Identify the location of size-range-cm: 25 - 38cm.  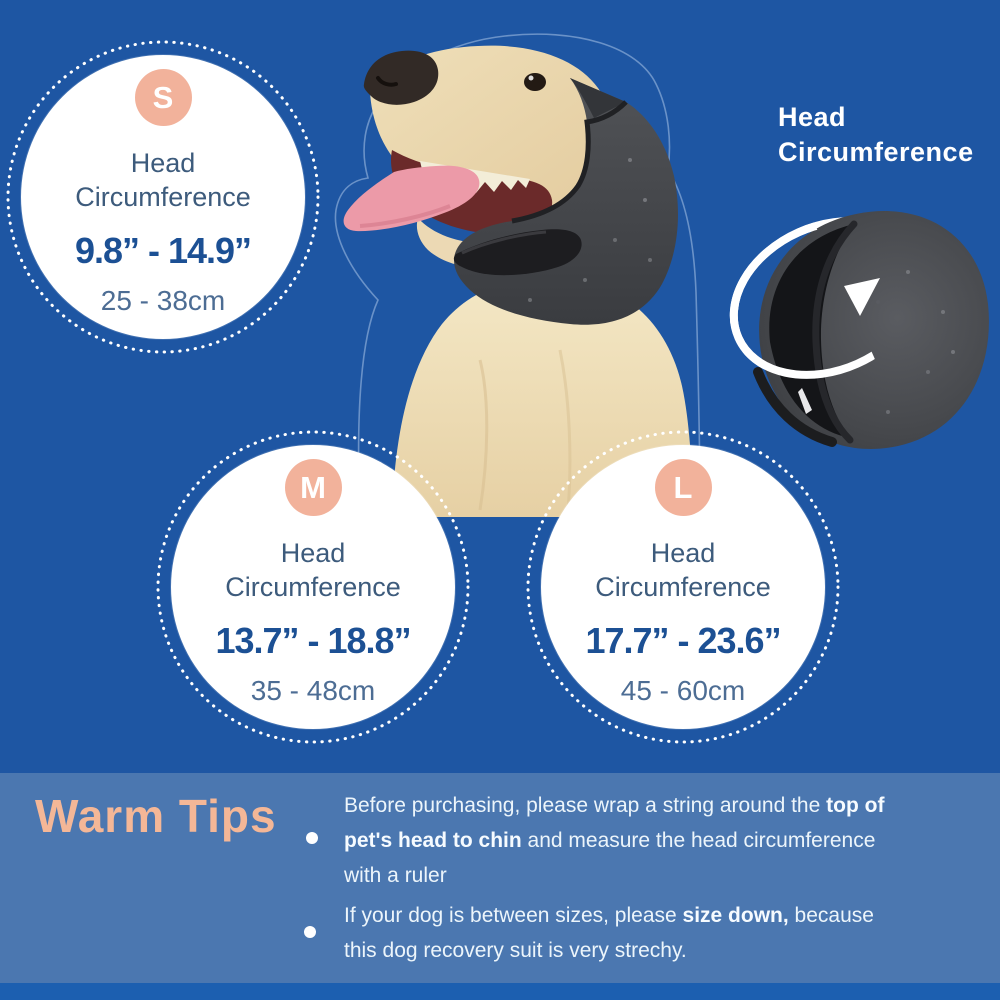
(163, 300).